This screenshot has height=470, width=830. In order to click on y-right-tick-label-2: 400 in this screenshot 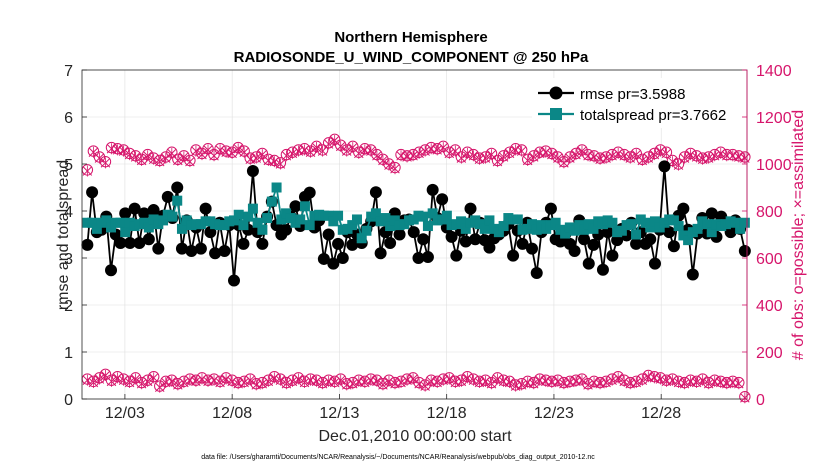, I will do `click(769, 306)`.